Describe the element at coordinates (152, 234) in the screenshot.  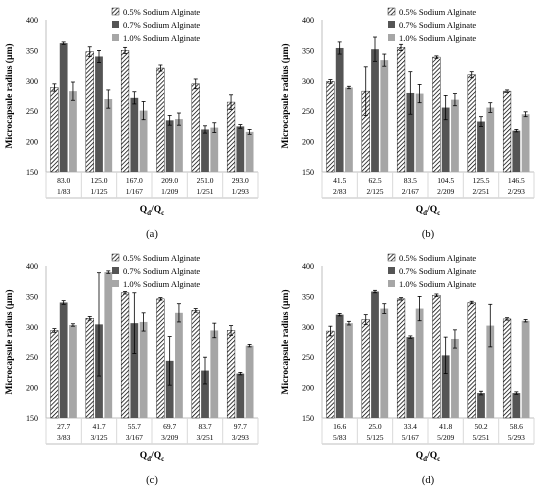
I see `panel-label: (a)` at that location.